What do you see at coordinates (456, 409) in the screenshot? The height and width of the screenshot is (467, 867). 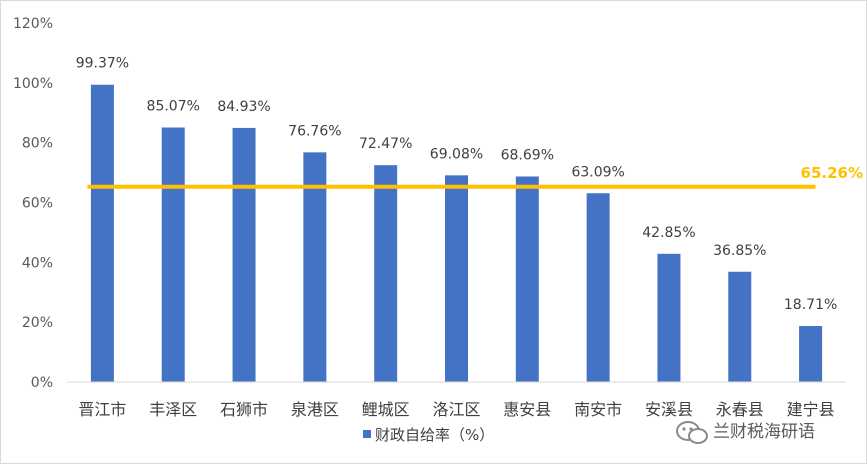 I see `x-tick-label: 洛江区` at bounding box center [456, 409].